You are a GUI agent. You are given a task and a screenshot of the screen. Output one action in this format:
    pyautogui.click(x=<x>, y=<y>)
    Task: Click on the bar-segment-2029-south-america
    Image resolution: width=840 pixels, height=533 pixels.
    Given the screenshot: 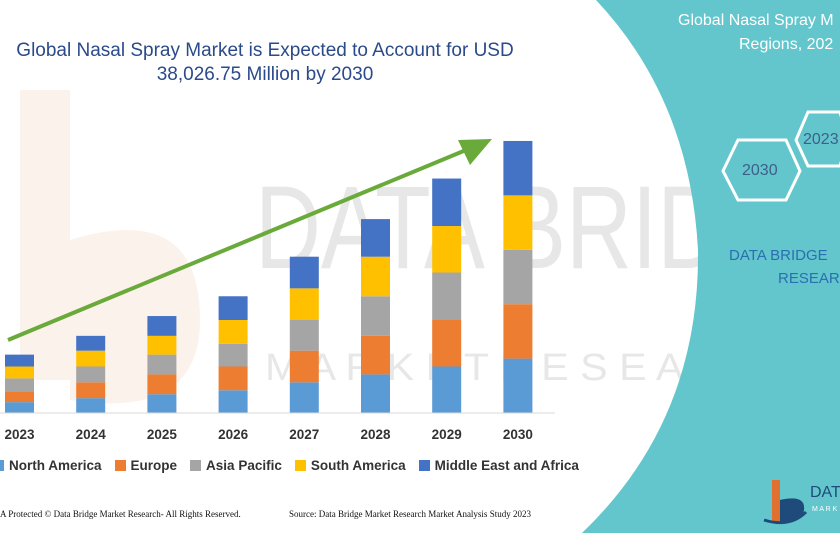 What is the action you would take?
    pyautogui.click(x=447, y=249)
    